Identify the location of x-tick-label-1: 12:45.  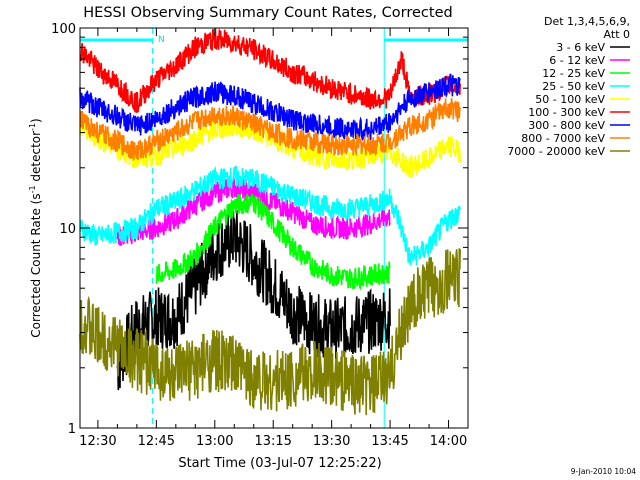
(156, 441).